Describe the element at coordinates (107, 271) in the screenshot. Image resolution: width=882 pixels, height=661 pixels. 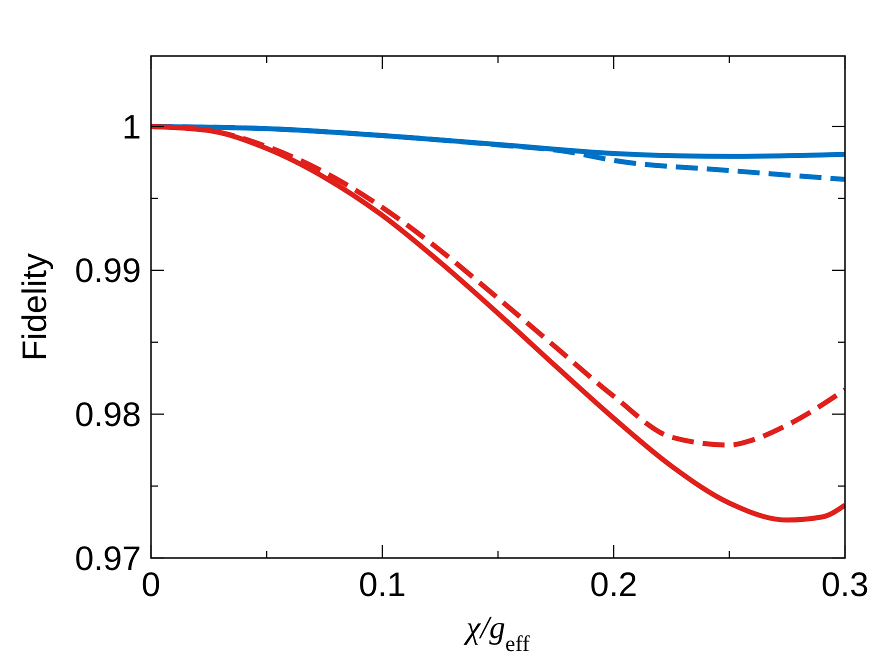
I see `y-tick-label: 0.99` at that location.